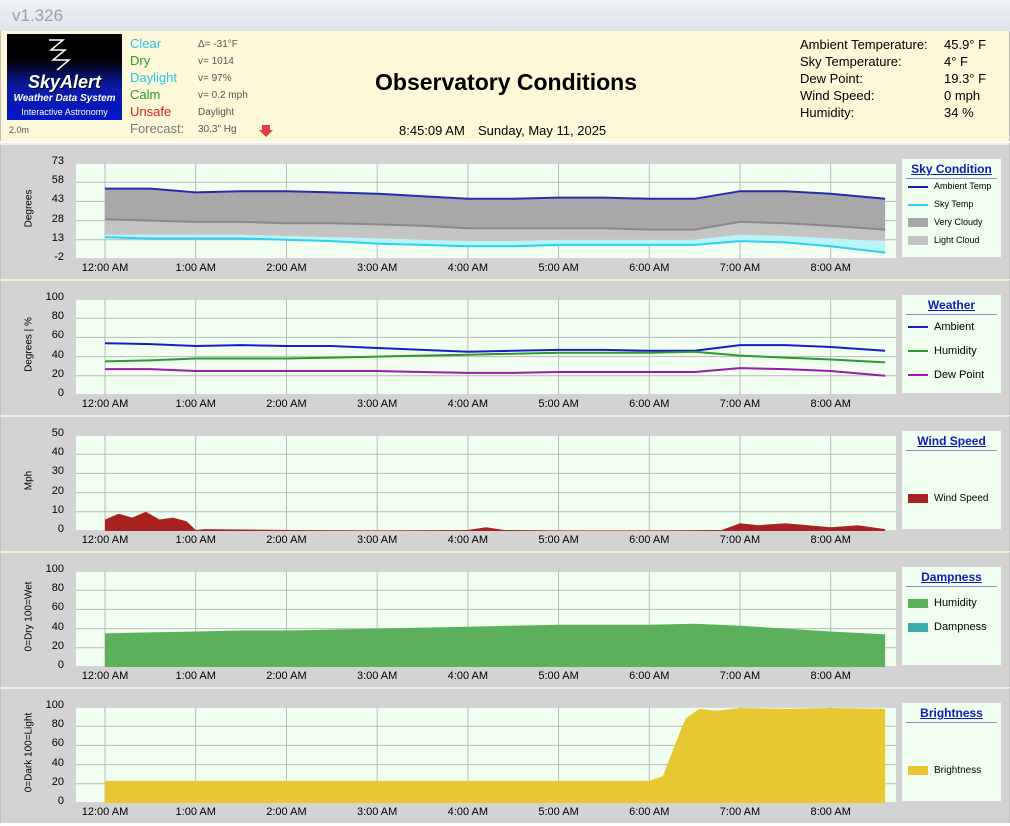 The width and height of the screenshot is (1010, 826). What do you see at coordinates (140, 60) in the screenshot?
I see `status-label-dry: Dry` at bounding box center [140, 60].